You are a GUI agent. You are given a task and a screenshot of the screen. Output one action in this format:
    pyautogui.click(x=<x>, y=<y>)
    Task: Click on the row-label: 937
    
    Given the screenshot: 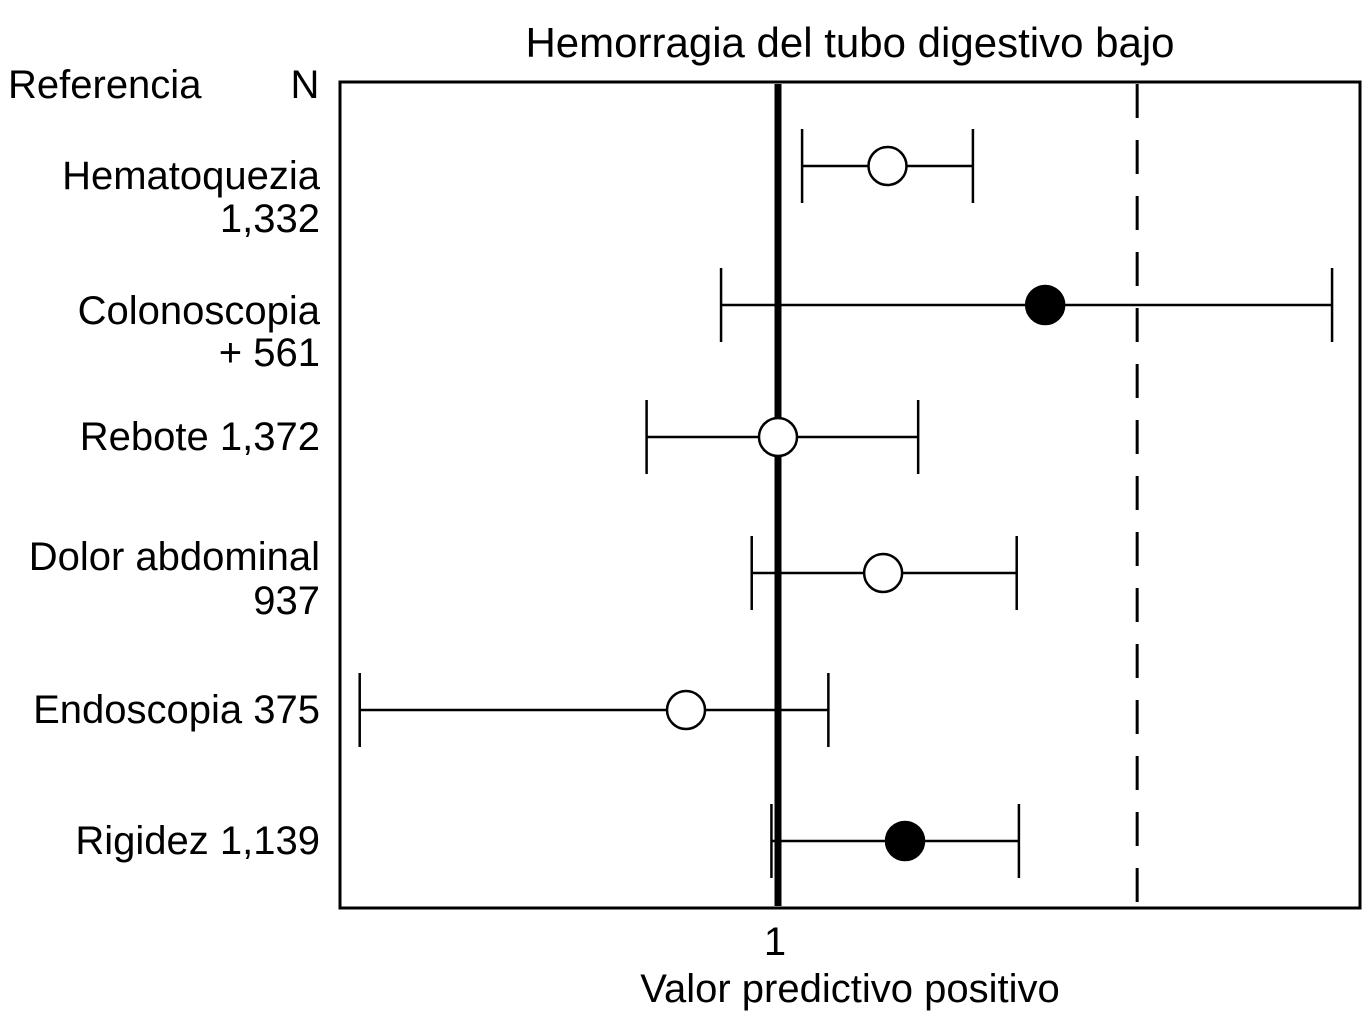 What is the action you would take?
    pyautogui.click(x=286, y=601)
    